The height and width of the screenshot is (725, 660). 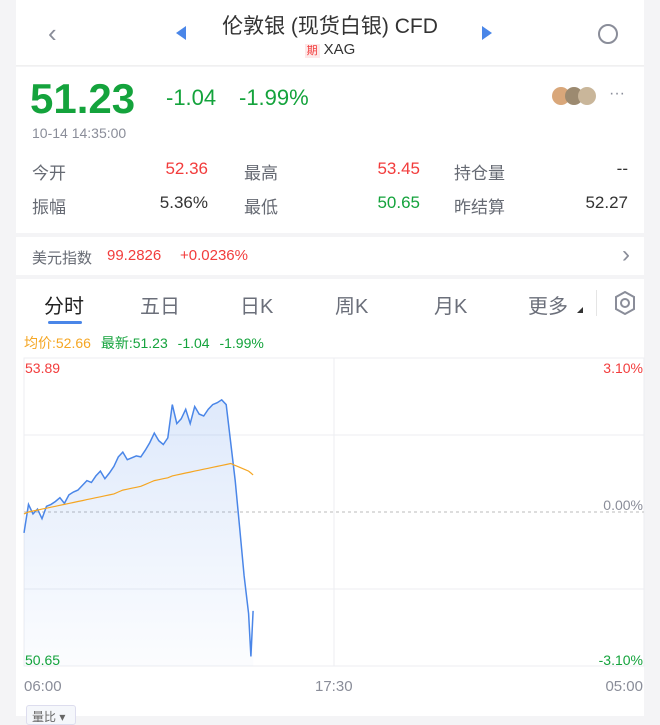 I want to click on back-button: ‹, so click(x=52, y=33).